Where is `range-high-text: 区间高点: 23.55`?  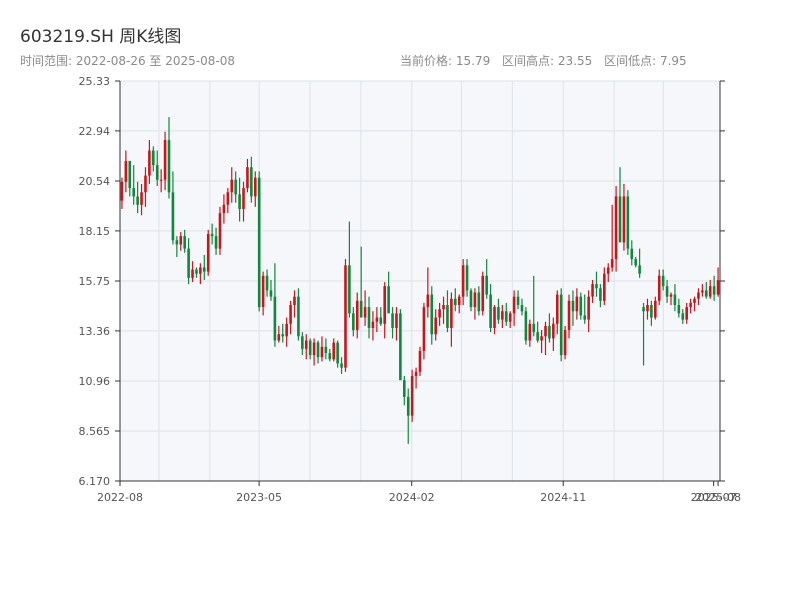
range-high-text: 区间高点: 23.55 is located at coordinates (547, 61).